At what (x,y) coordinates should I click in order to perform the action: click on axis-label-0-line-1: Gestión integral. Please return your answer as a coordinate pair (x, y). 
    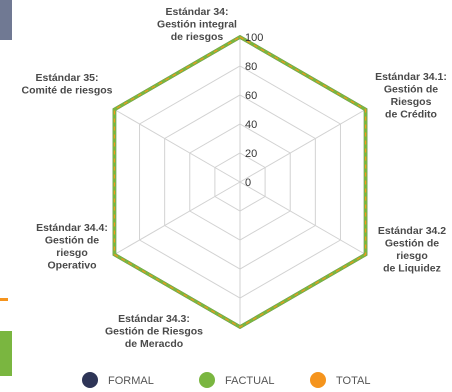
    Looking at the image, I should click on (197, 25).